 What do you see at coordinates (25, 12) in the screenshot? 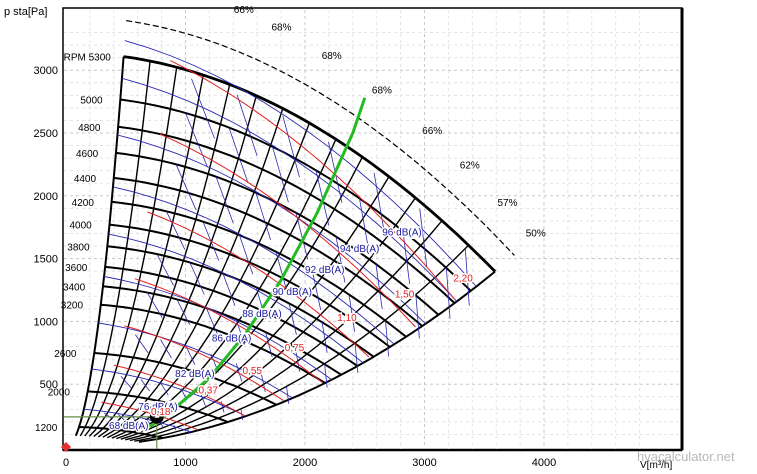
I see `y-axis-label: p sta[Pa]` at bounding box center [25, 12].